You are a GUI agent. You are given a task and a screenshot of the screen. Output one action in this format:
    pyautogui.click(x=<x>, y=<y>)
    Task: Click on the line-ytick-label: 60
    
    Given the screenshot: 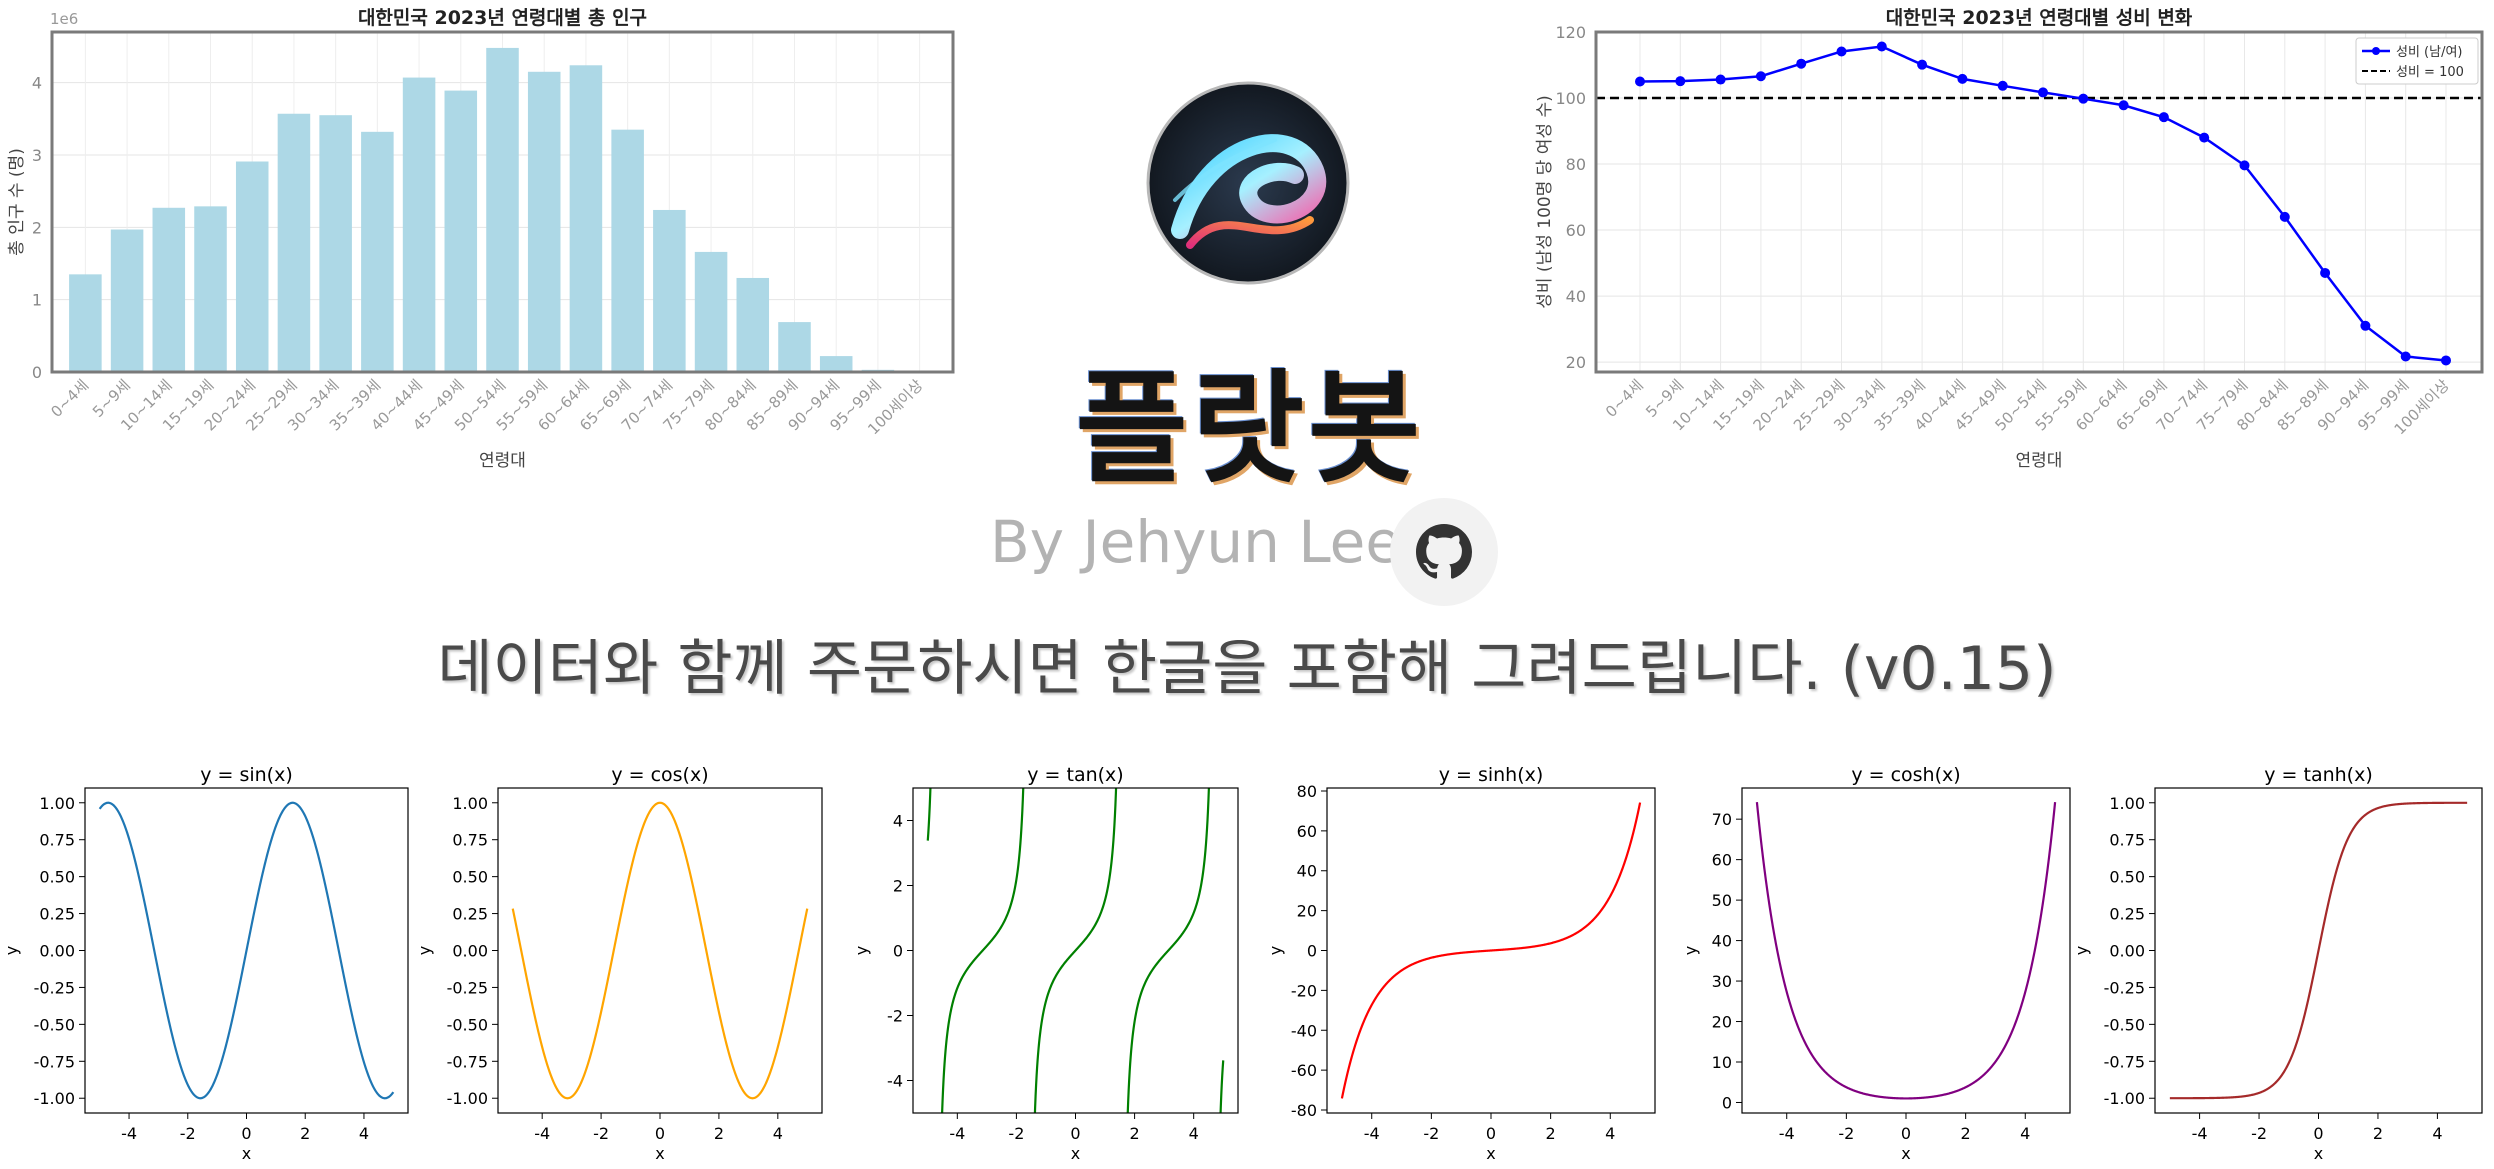 What is the action you would take?
    pyautogui.click(x=1576, y=230)
    